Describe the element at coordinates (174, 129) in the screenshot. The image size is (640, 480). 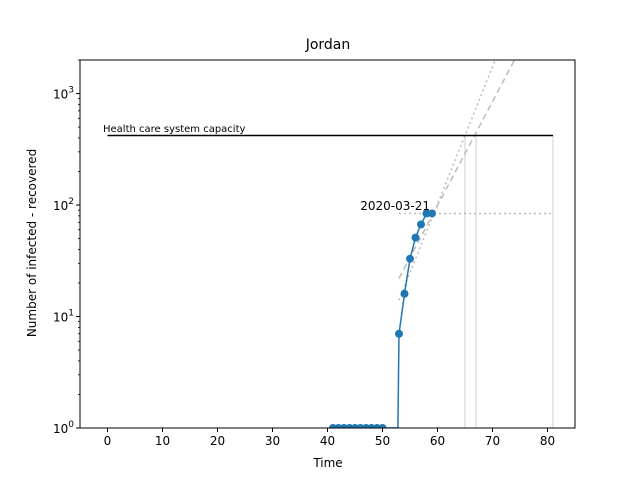
I see `capacity-label: Health care system capacity` at that location.